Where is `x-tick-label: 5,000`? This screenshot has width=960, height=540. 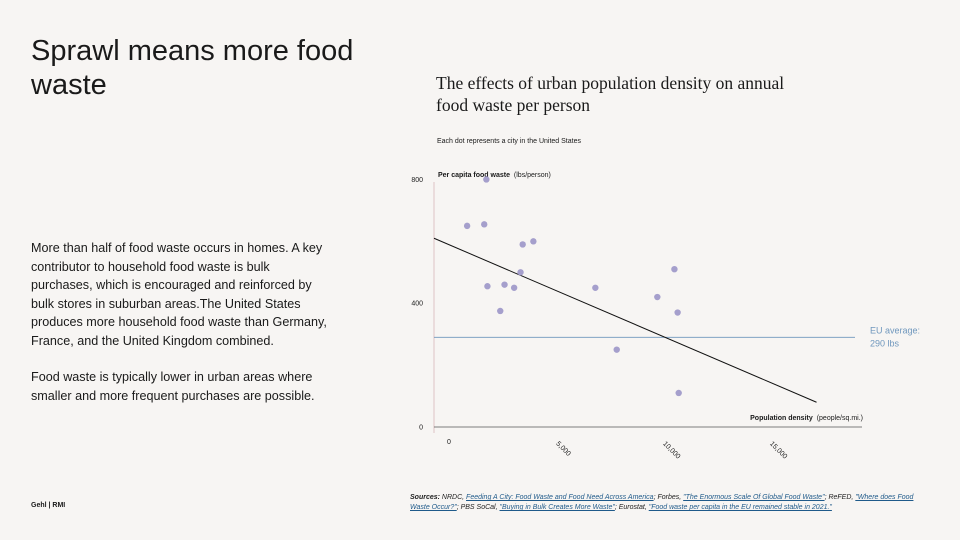
x-tick-label: 5,000 is located at coordinates (562, 448).